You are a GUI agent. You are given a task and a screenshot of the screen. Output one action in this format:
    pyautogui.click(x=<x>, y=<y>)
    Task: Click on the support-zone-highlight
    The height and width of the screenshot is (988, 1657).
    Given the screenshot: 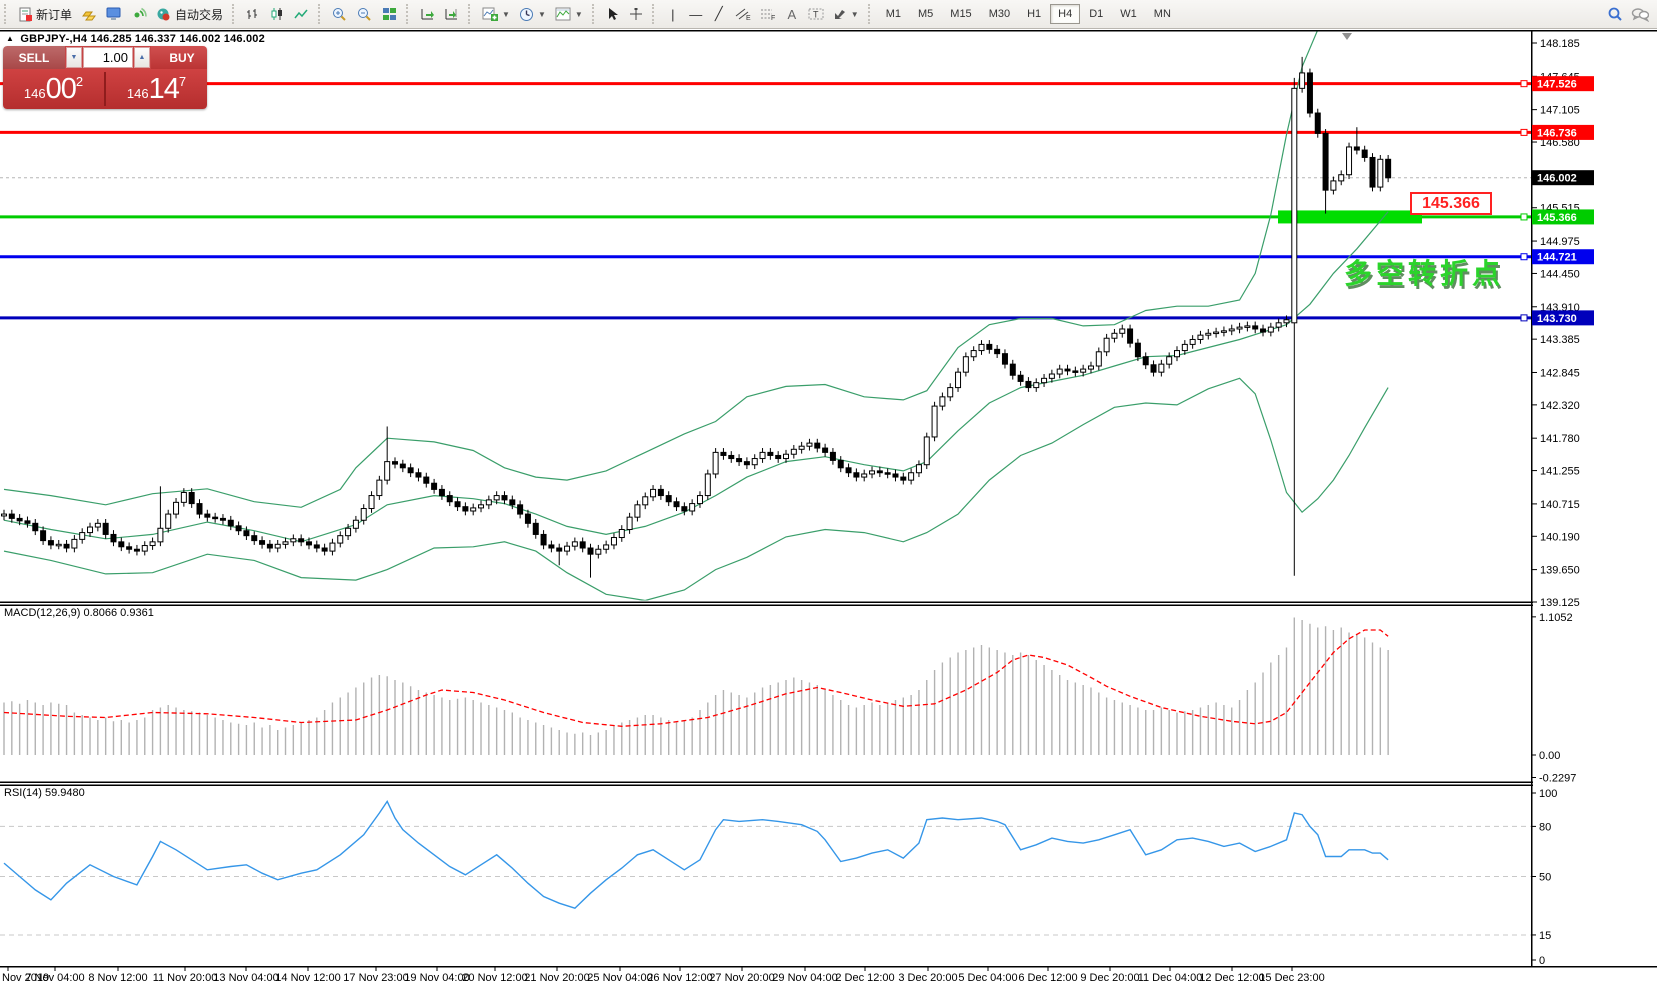 What is the action you would take?
    pyautogui.click(x=1350, y=217)
    